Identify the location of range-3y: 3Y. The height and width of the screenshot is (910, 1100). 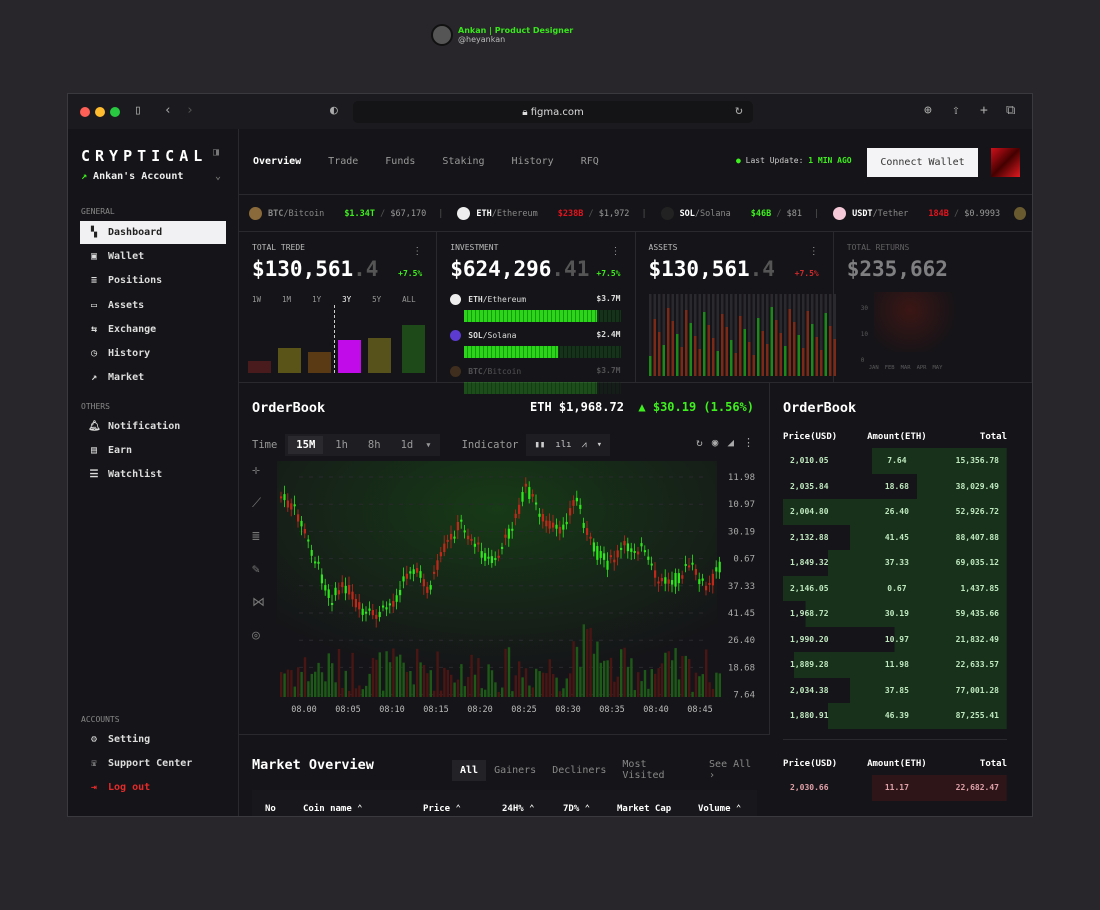
(347, 299).